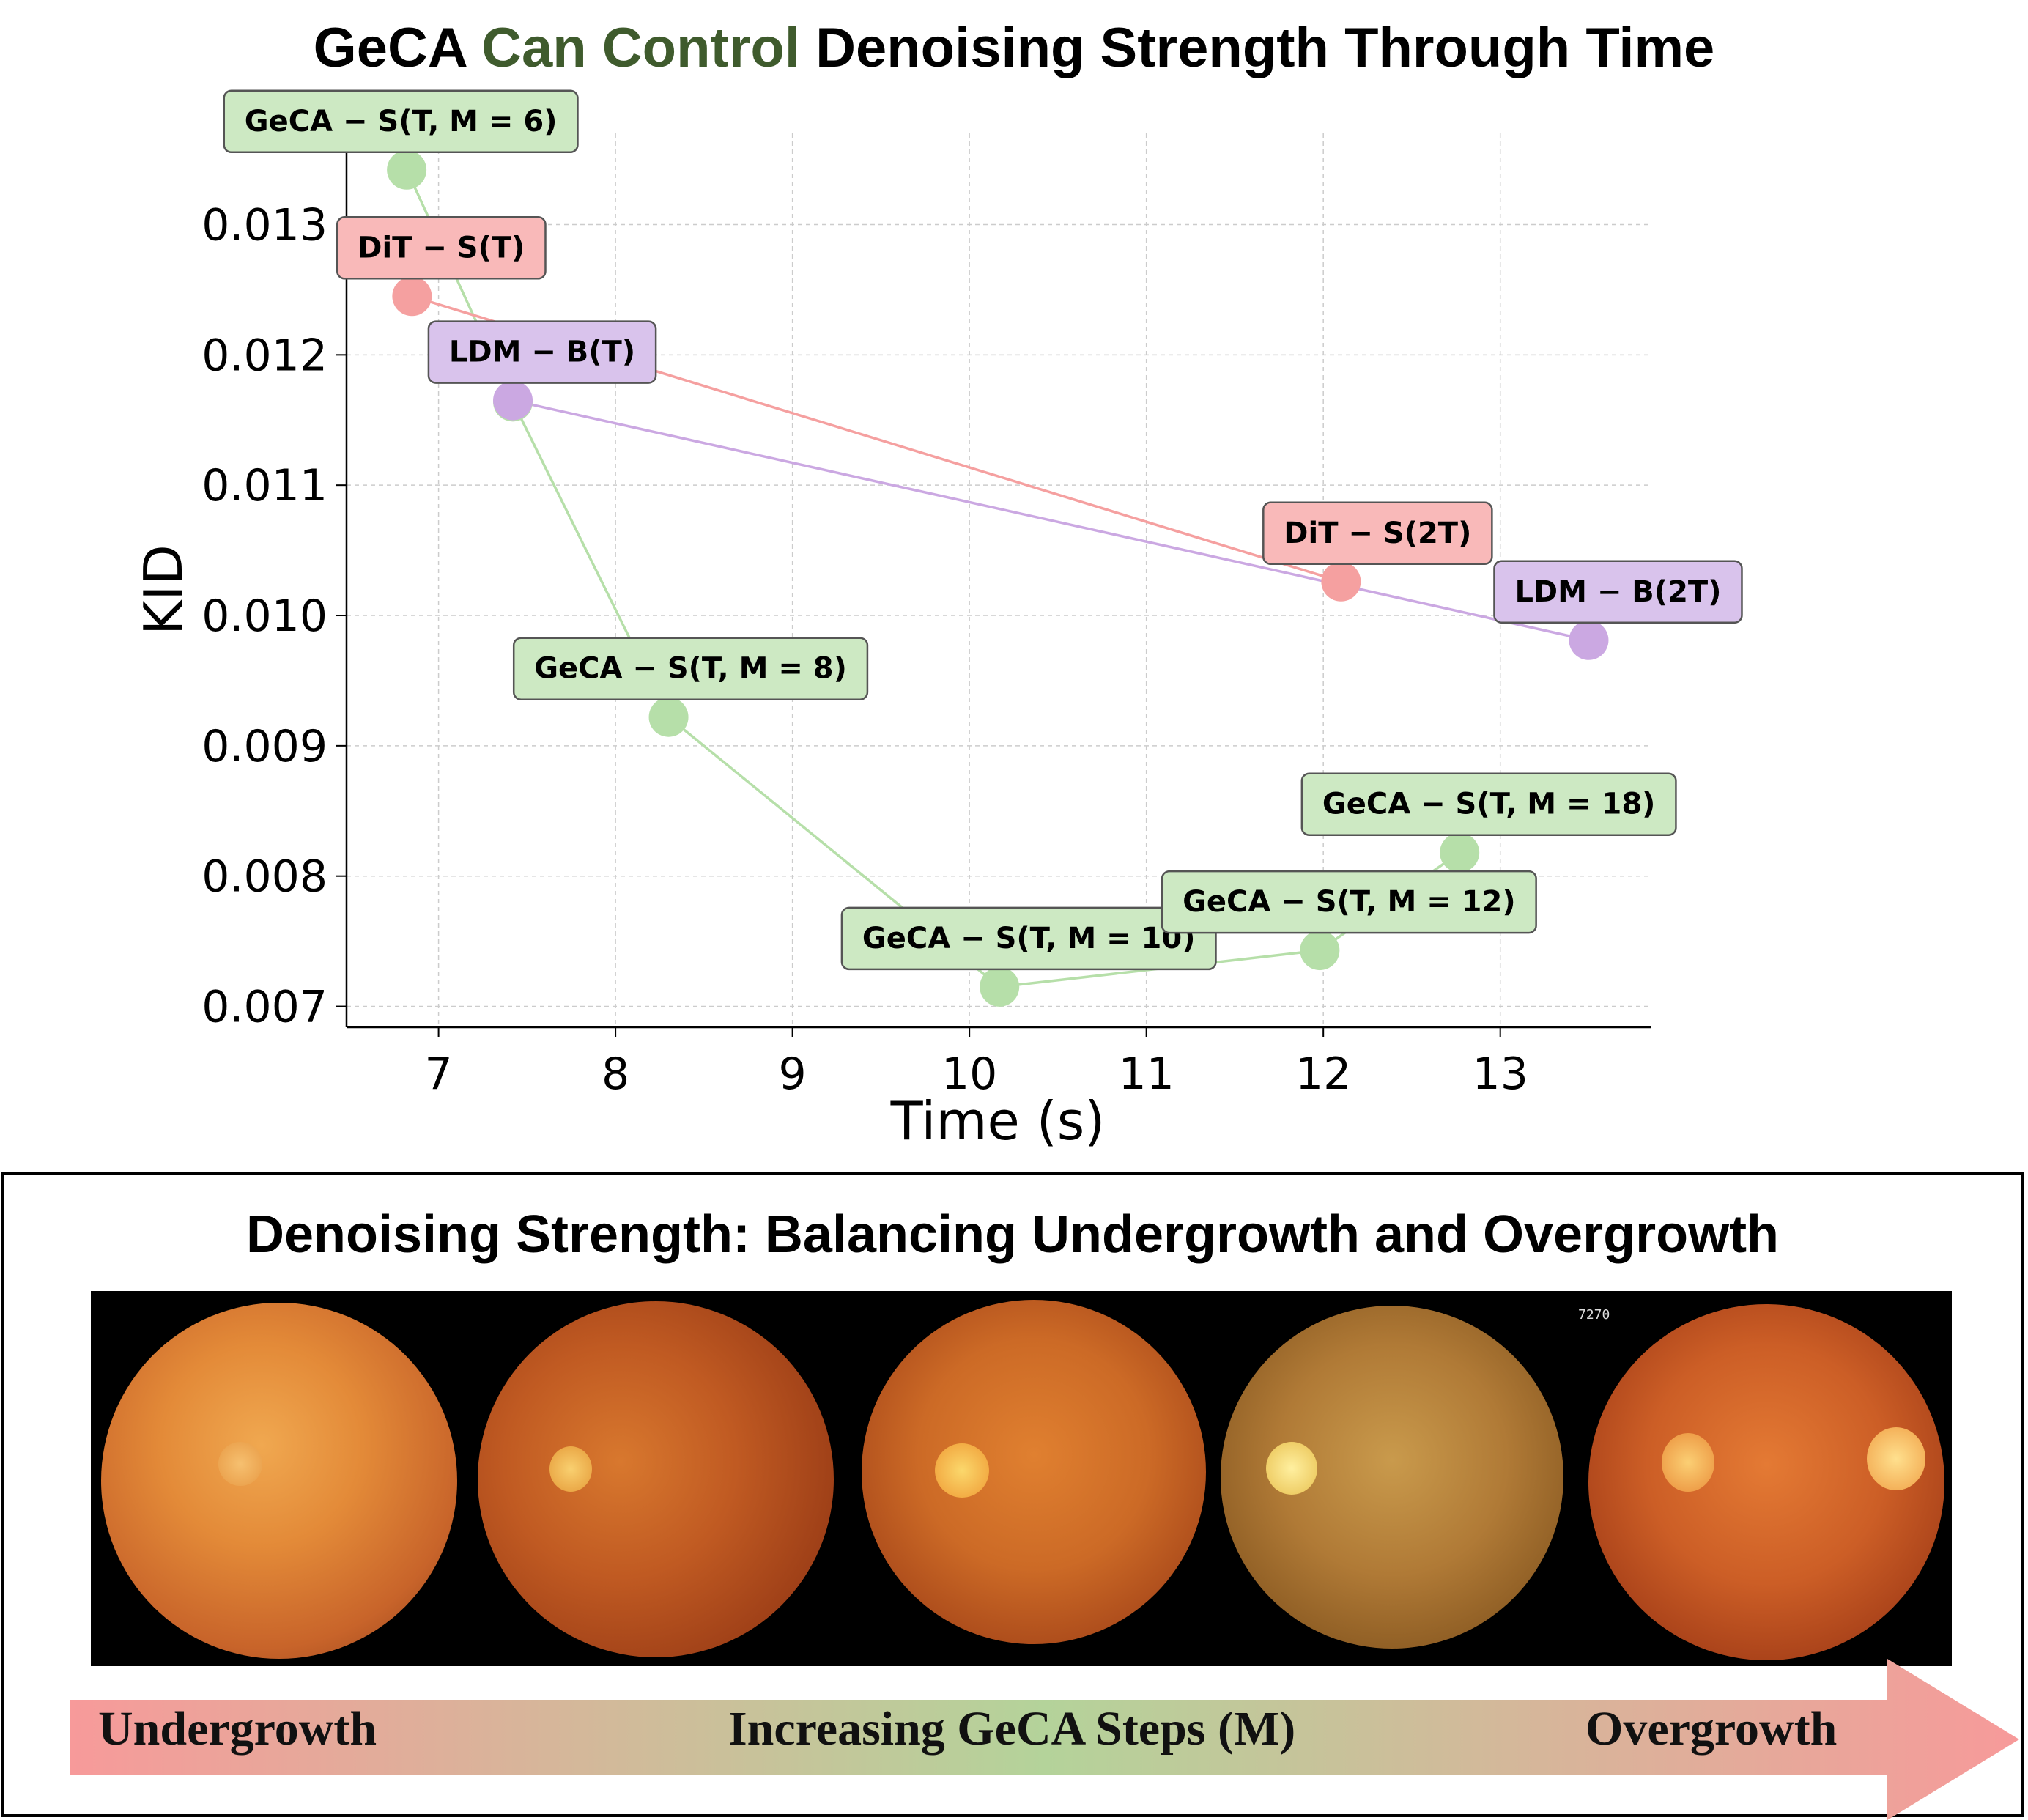 The height and width of the screenshot is (1820, 2028). What do you see at coordinates (264, 485) in the screenshot?
I see `y-tick-label: 0.011` at bounding box center [264, 485].